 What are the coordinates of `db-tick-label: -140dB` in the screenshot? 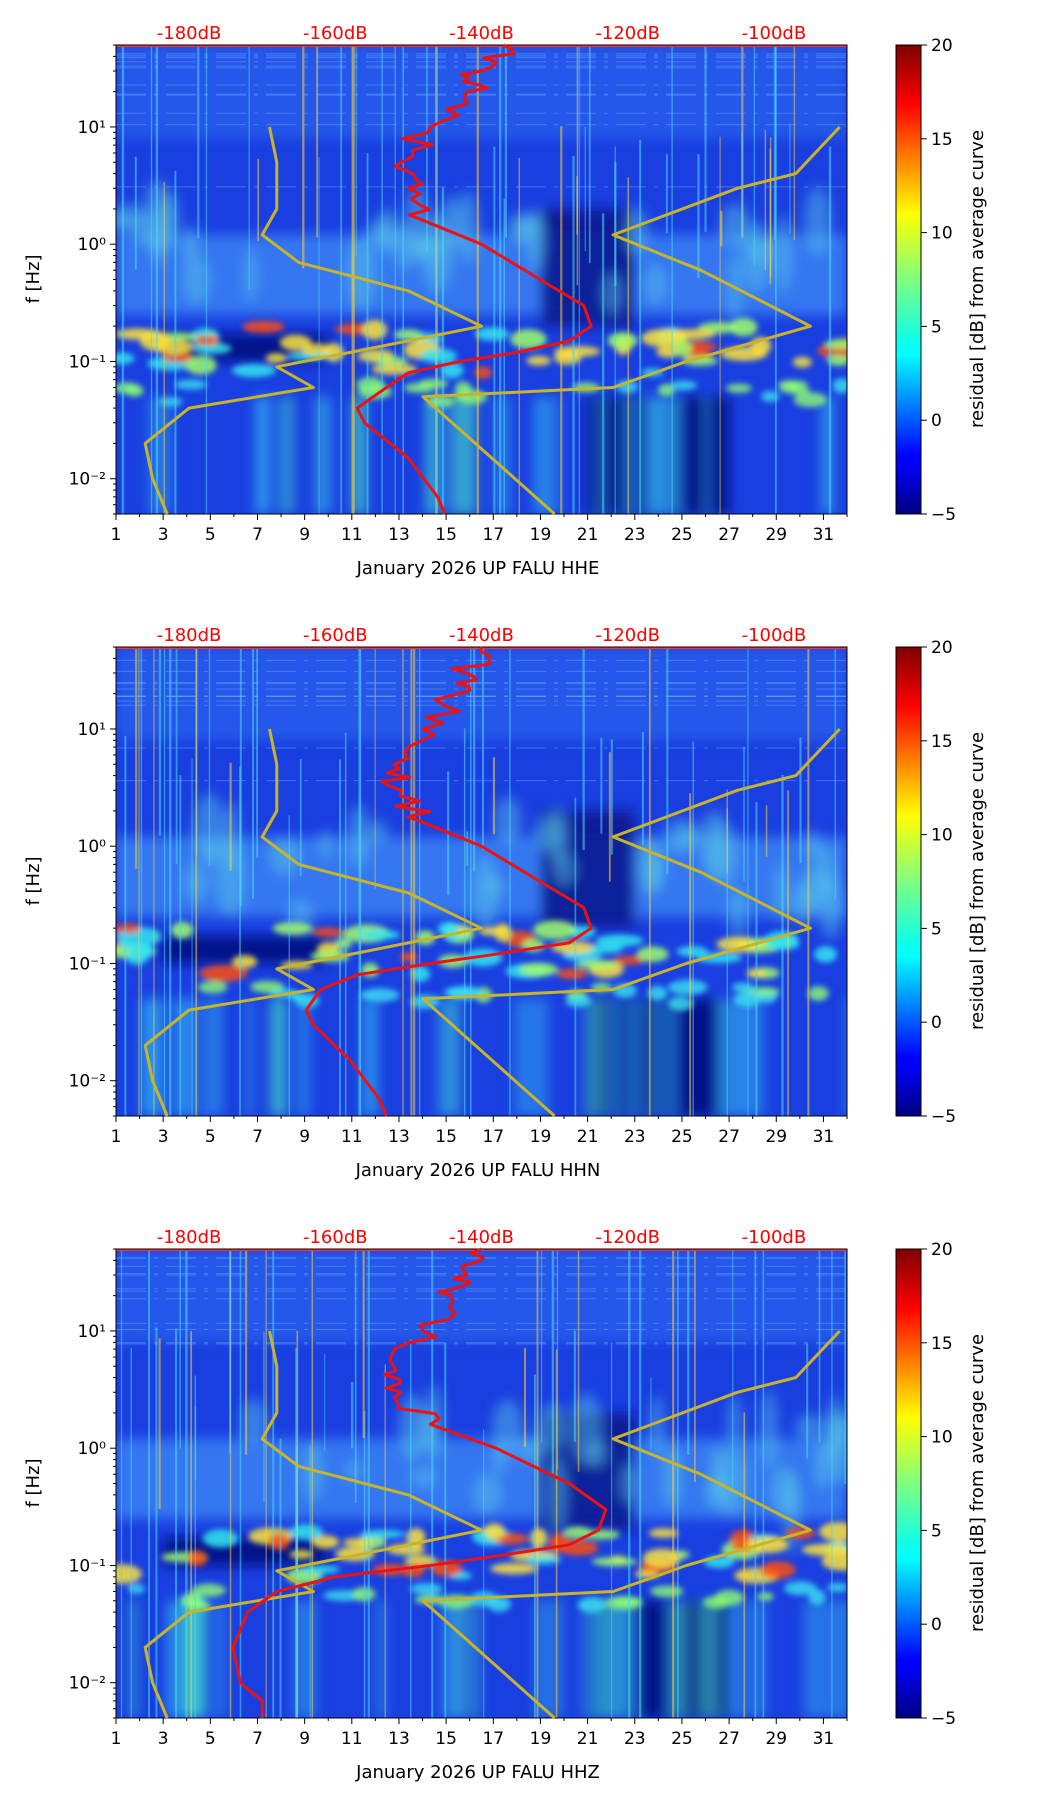 It's located at (481, 1237).